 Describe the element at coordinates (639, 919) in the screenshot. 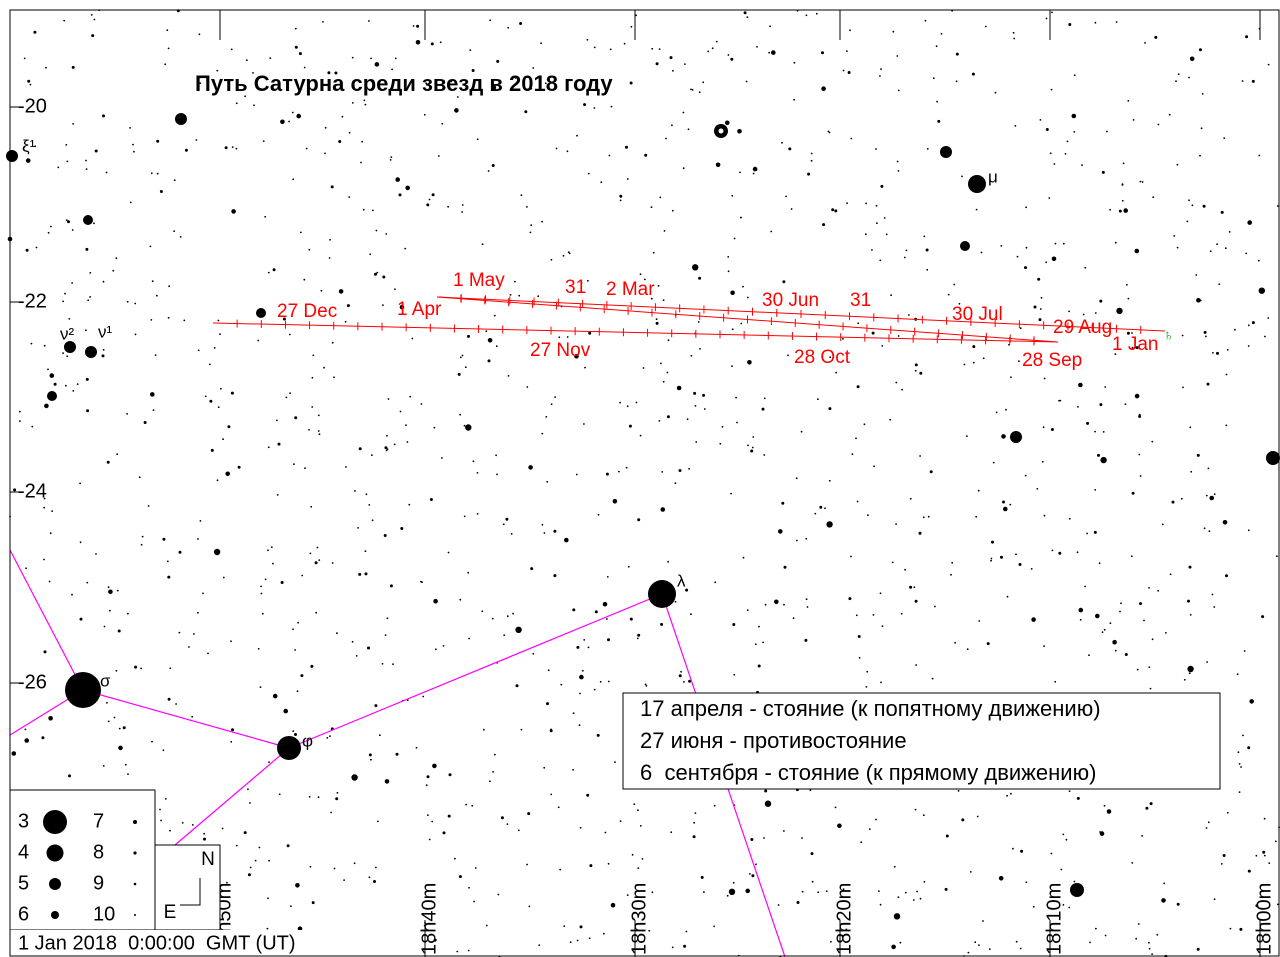

I see `ra-label: 18h30m` at that location.